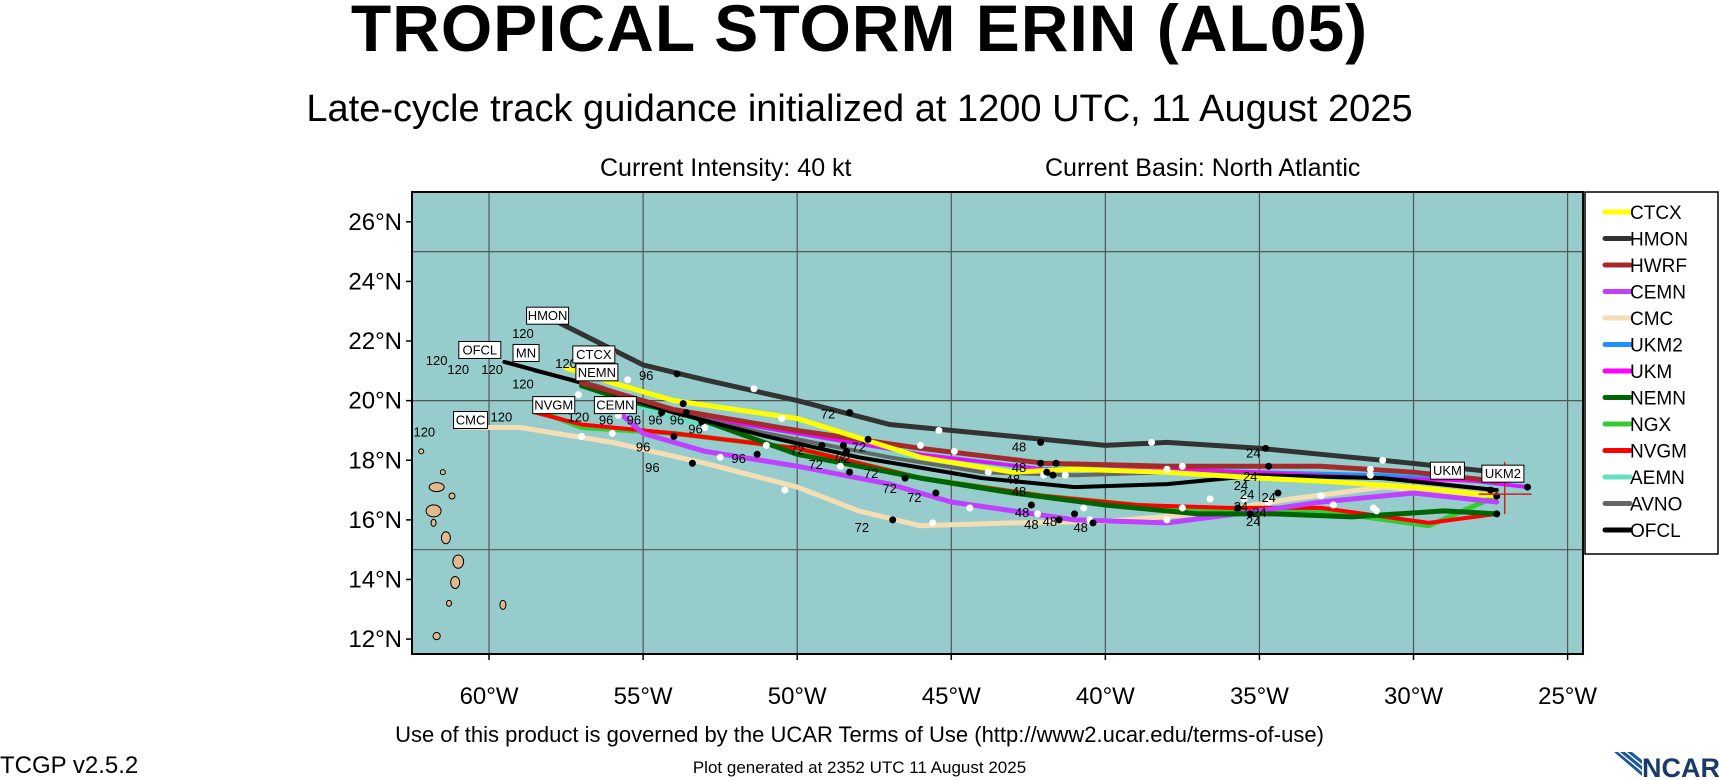  I want to click on lat-tick-label: 12°N, so click(375, 639).